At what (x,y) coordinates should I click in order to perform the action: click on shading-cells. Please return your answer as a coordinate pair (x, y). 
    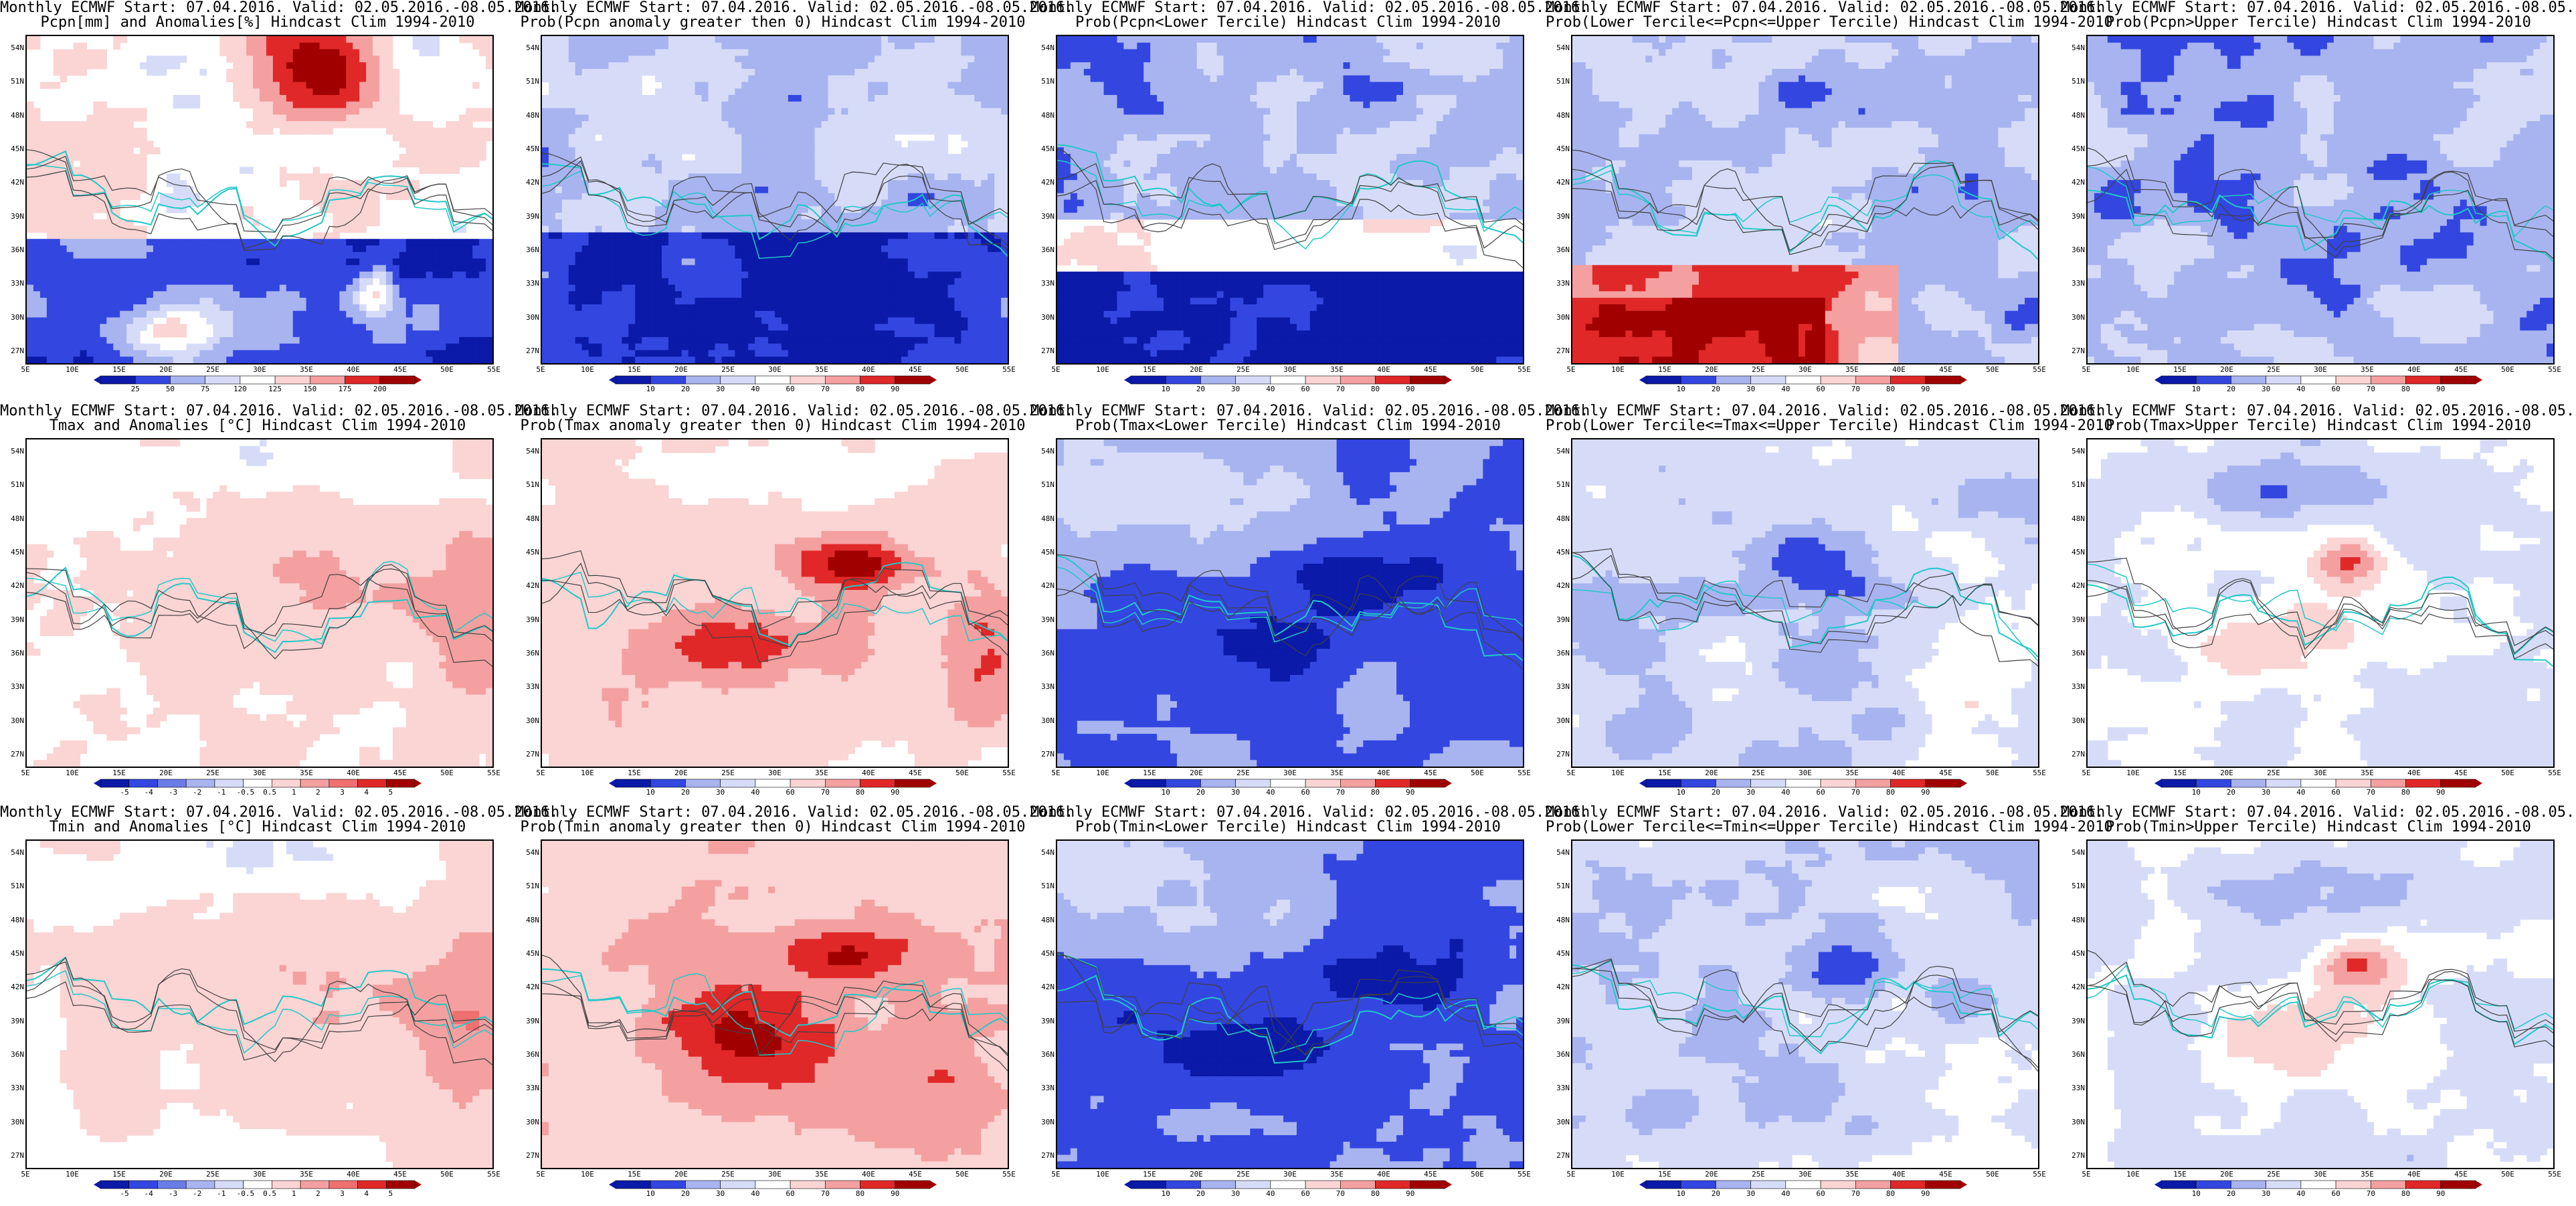
    Looking at the image, I should click on (259, 603).